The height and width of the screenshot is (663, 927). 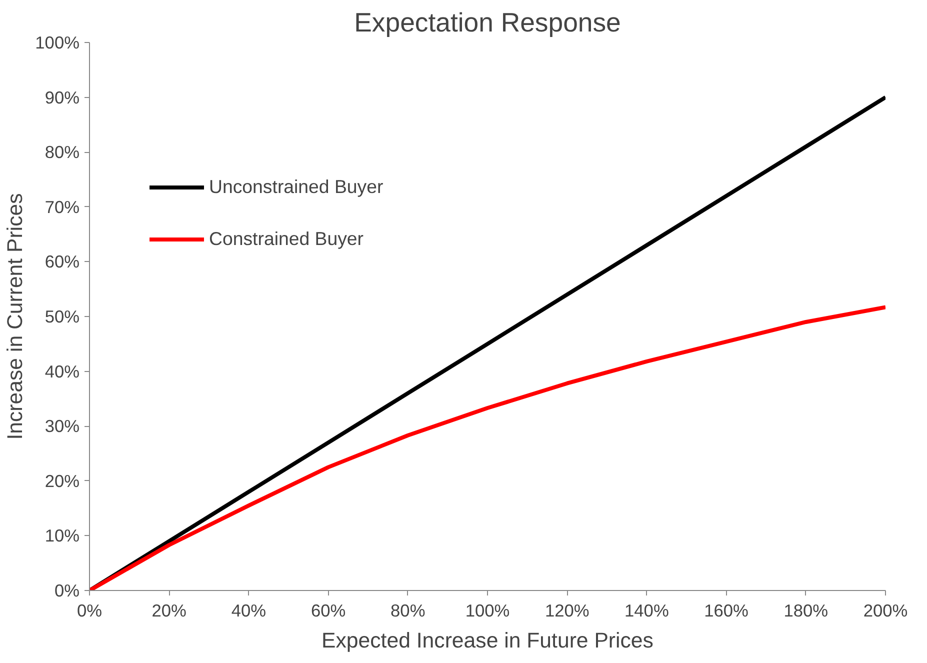 What do you see at coordinates (487, 610) in the screenshot?
I see `x-tick-label: 100%` at bounding box center [487, 610].